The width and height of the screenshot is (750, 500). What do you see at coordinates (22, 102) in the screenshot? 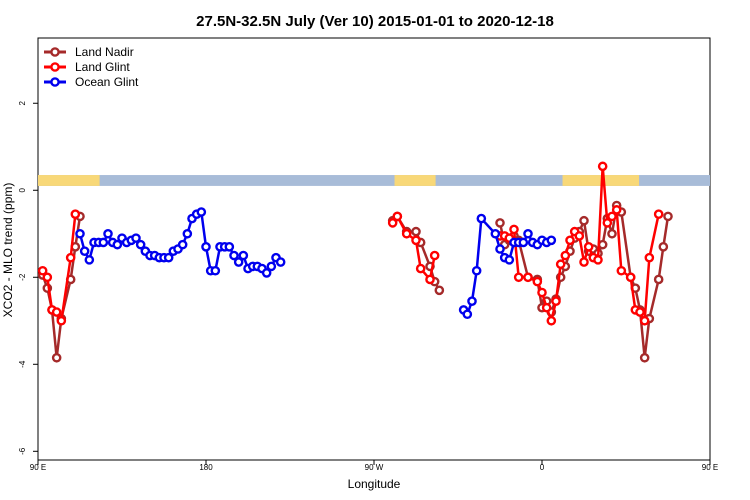
I see `y-tick-label: 2` at bounding box center [22, 102].